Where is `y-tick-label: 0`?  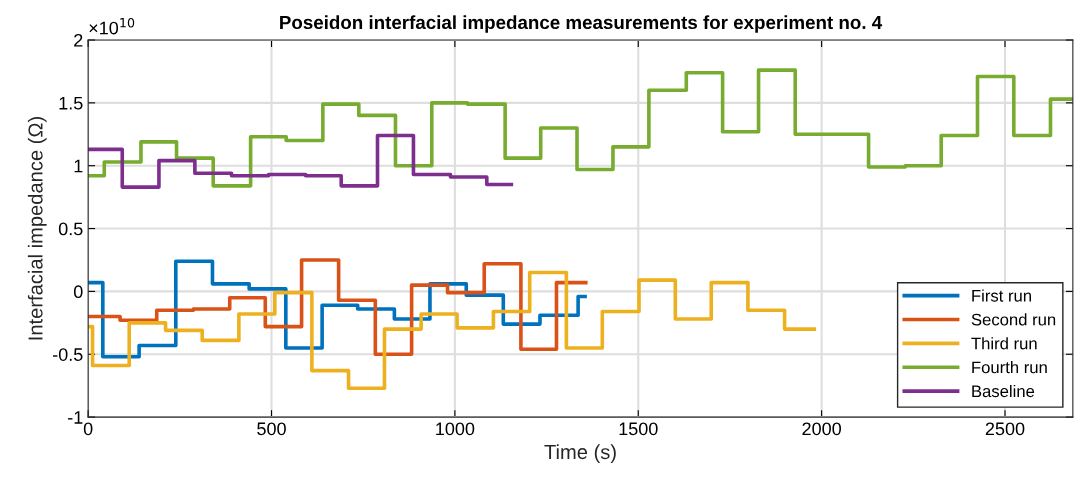
y-tick-label: 0 is located at coordinates (78, 292).